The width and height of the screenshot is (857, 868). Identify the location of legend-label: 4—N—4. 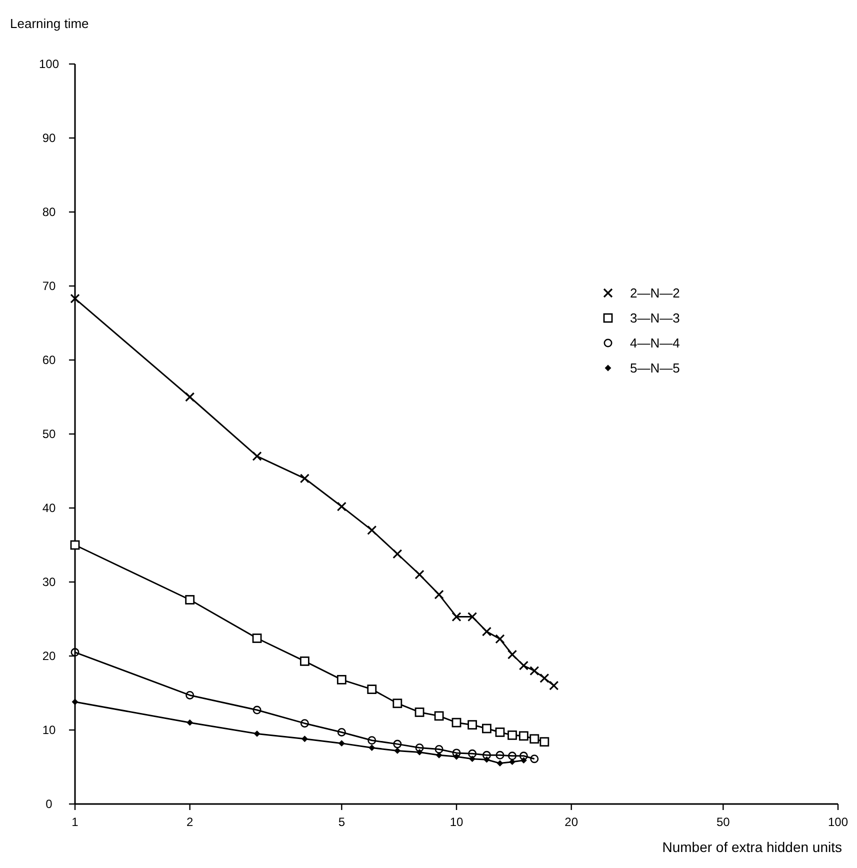
(655, 343).